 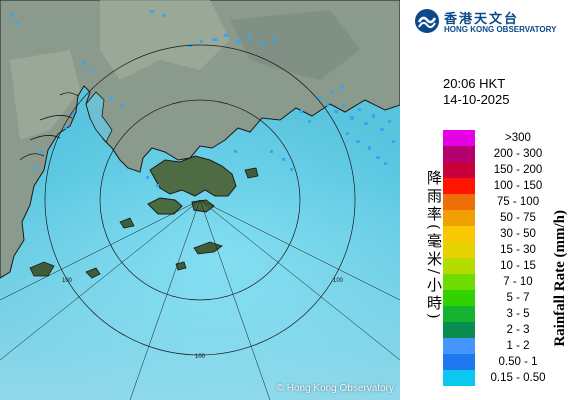 What do you see at coordinates (498, 330) in the screenshot?
I see `legend-row: 2 - 3` at bounding box center [498, 330].